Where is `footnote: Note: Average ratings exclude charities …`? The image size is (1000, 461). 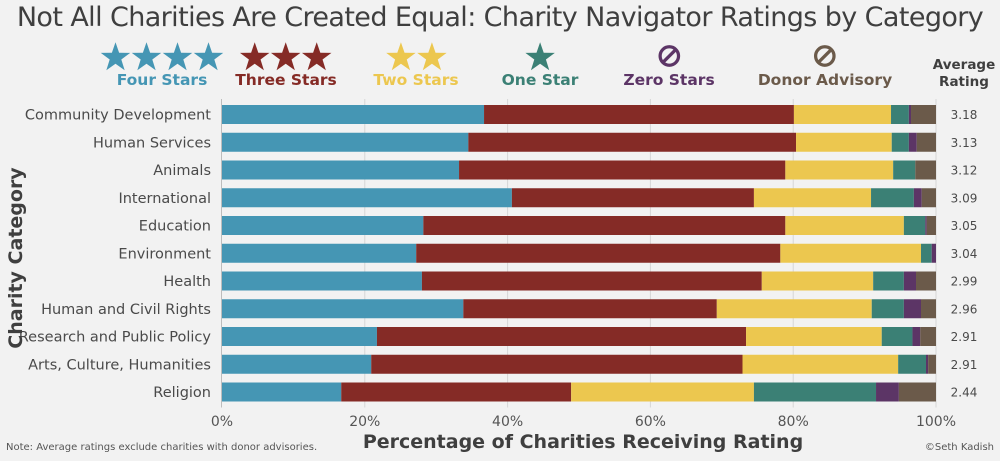
footnote: Note: Average ratings exclude charities … is located at coordinates (162, 447).